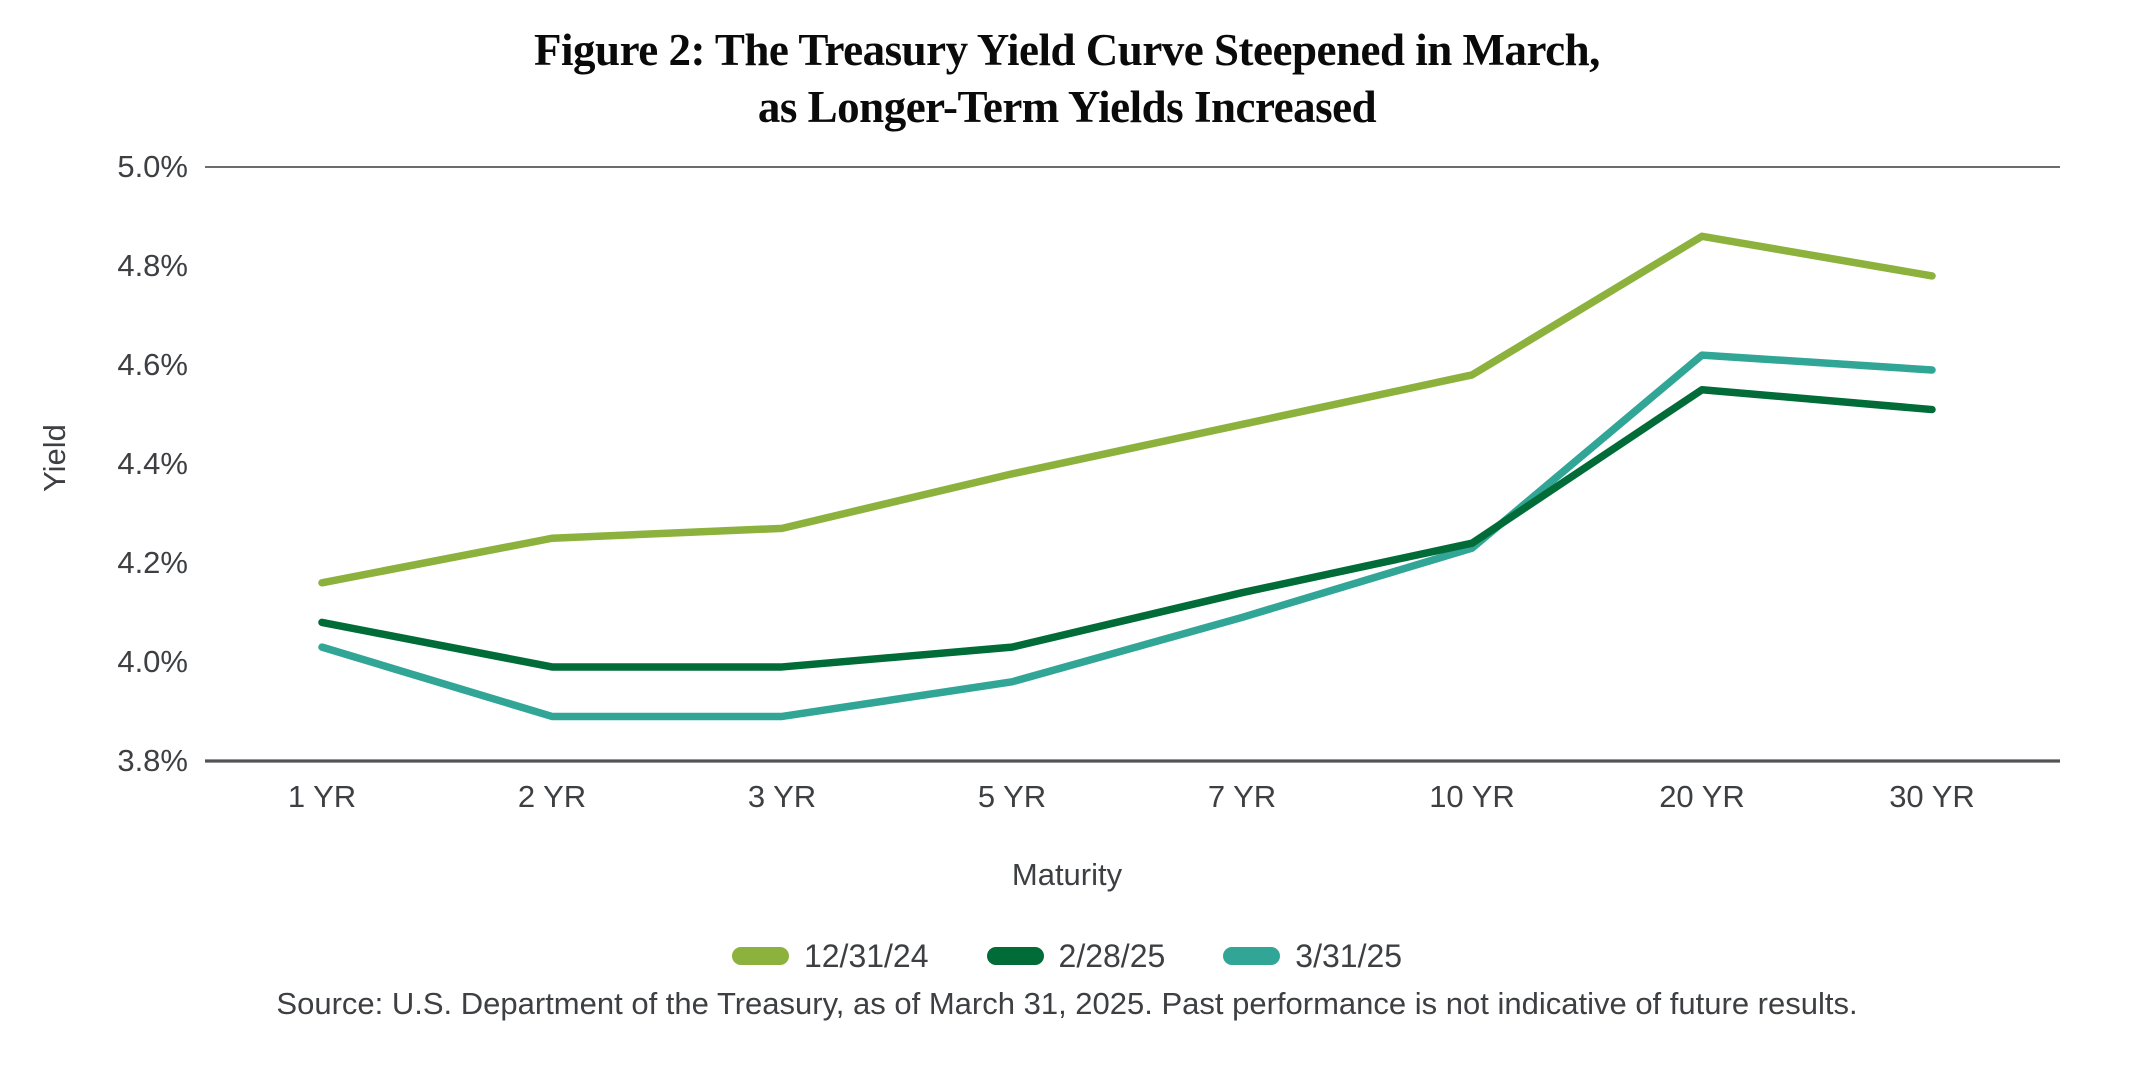 The width and height of the screenshot is (2134, 1067). Describe the element at coordinates (152, 463) in the screenshot. I see `y-tick-label: 4.4%` at that location.